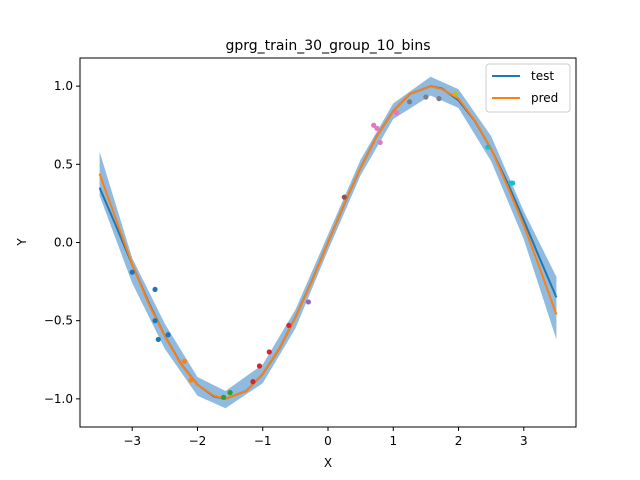 The width and height of the screenshot is (640, 480). What do you see at coordinates (58, 399) in the screenshot?
I see `y-tick-label: −1.0` at bounding box center [58, 399].